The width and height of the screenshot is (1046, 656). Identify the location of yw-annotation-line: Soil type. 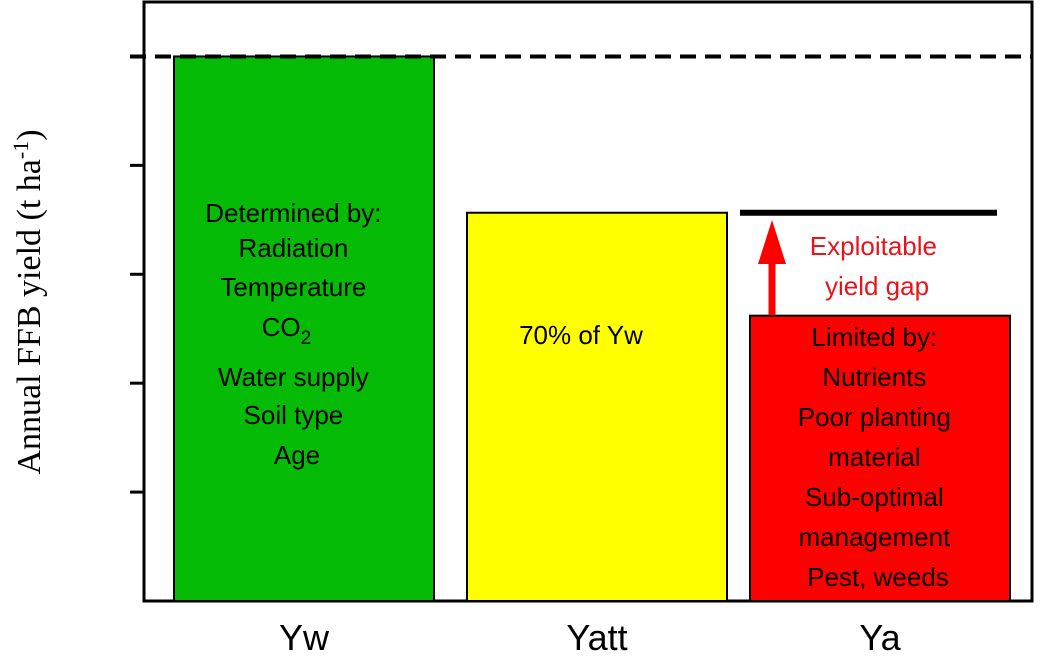
(294, 415).